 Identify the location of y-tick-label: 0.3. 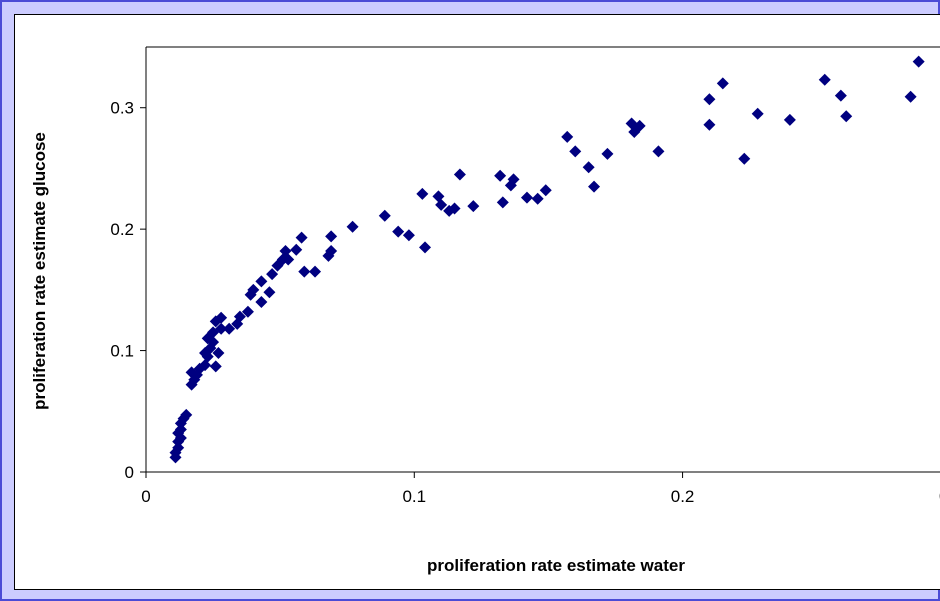
(122, 108).